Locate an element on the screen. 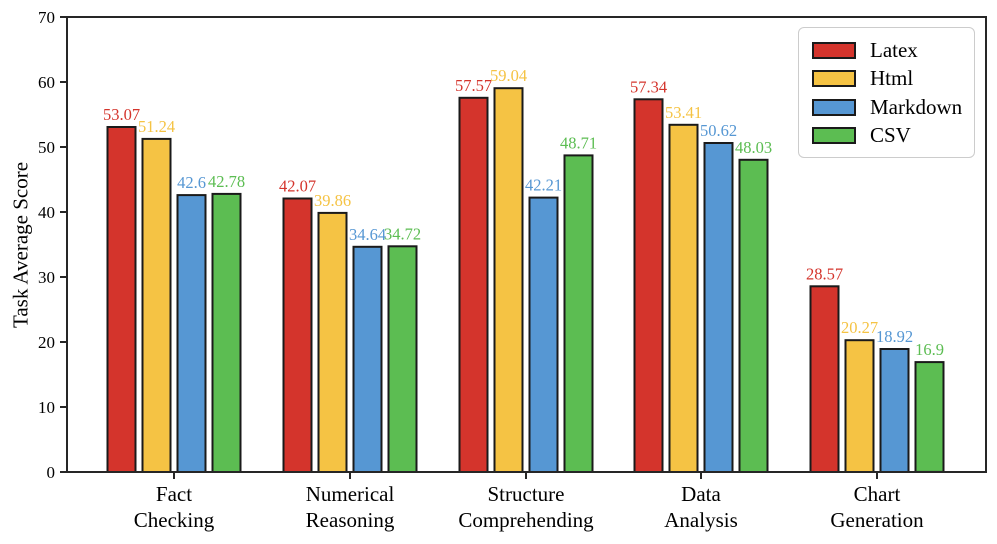  value-label: 51.24 is located at coordinates (156, 126).